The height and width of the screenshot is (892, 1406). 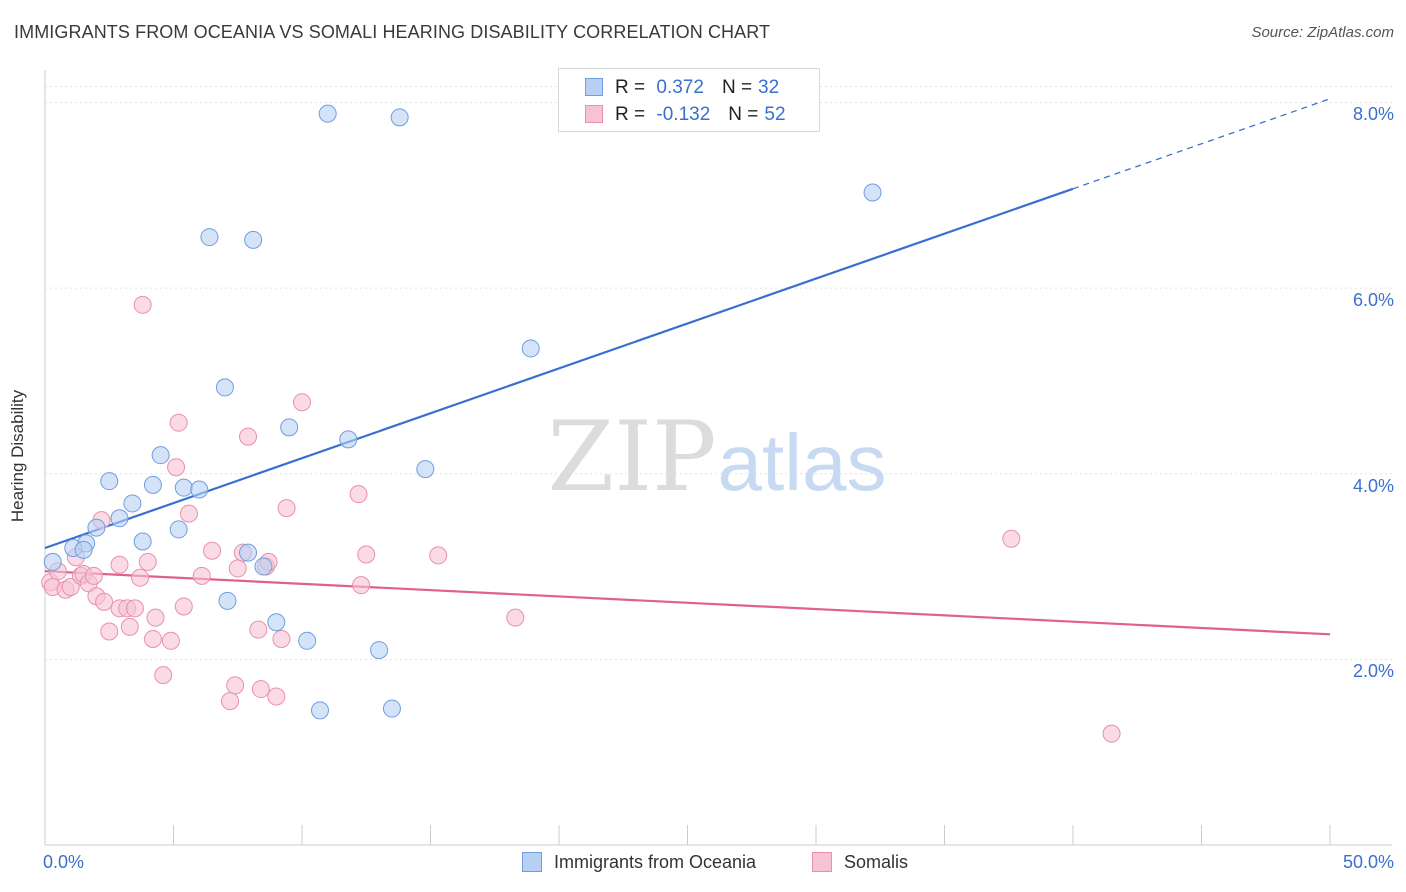 I want to click on bottom-legend-label-oceania: Immigrants from Oceania, so click(x=655, y=862).